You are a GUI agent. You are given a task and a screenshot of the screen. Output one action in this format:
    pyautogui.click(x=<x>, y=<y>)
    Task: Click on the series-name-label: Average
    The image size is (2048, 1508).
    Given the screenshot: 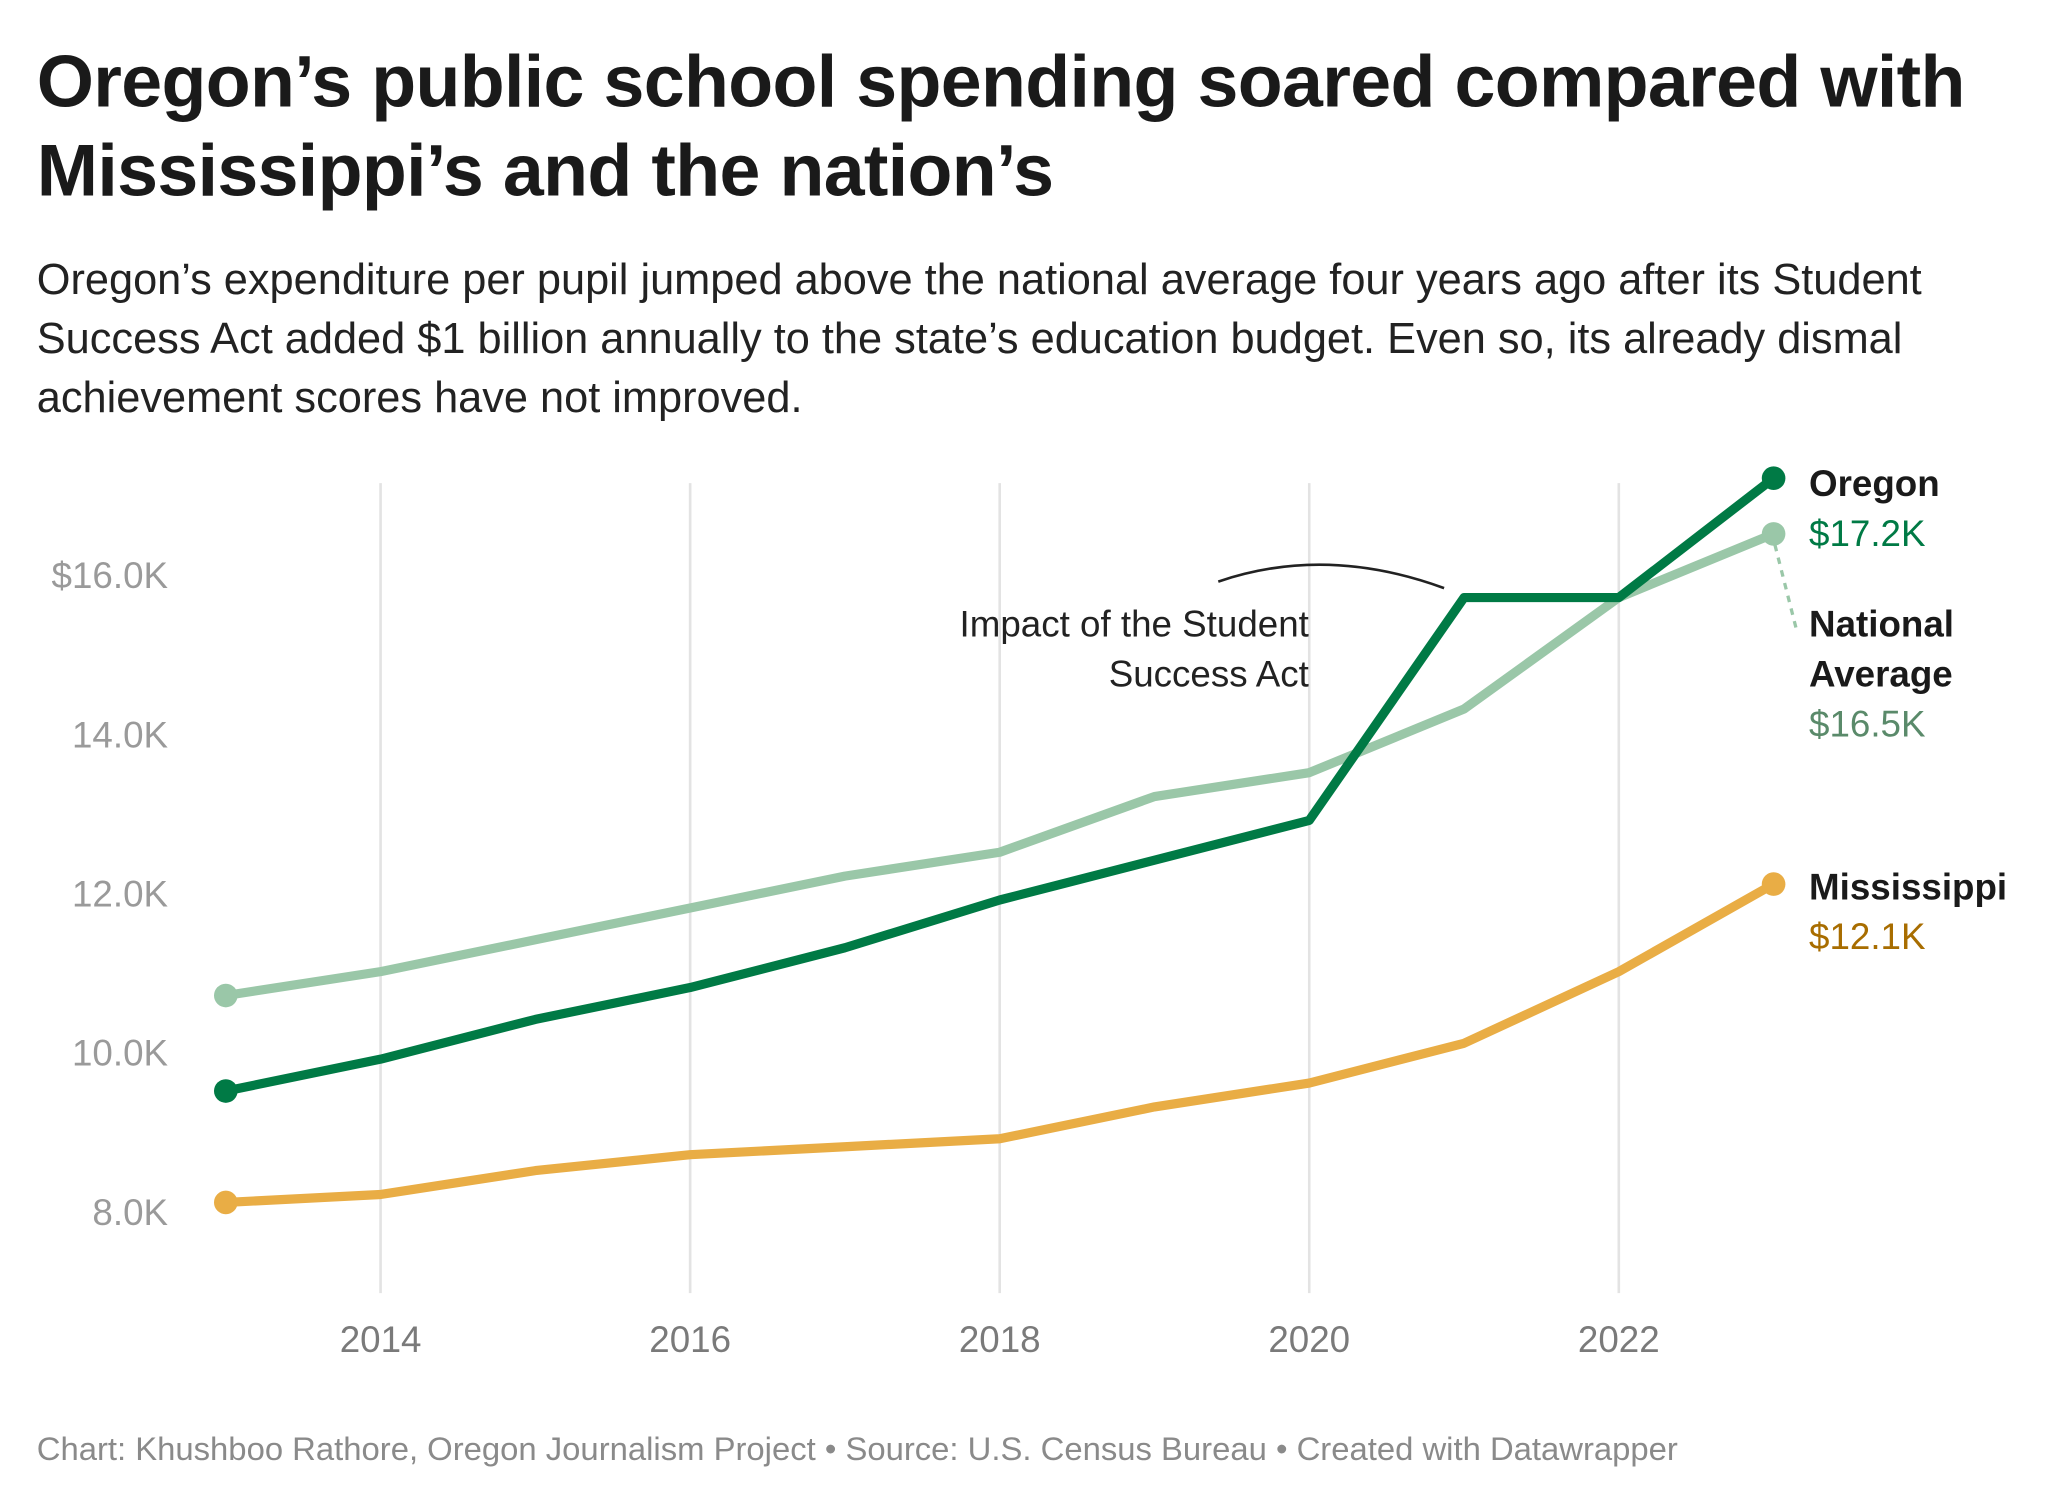 What is the action you would take?
    pyautogui.click(x=1881, y=674)
    